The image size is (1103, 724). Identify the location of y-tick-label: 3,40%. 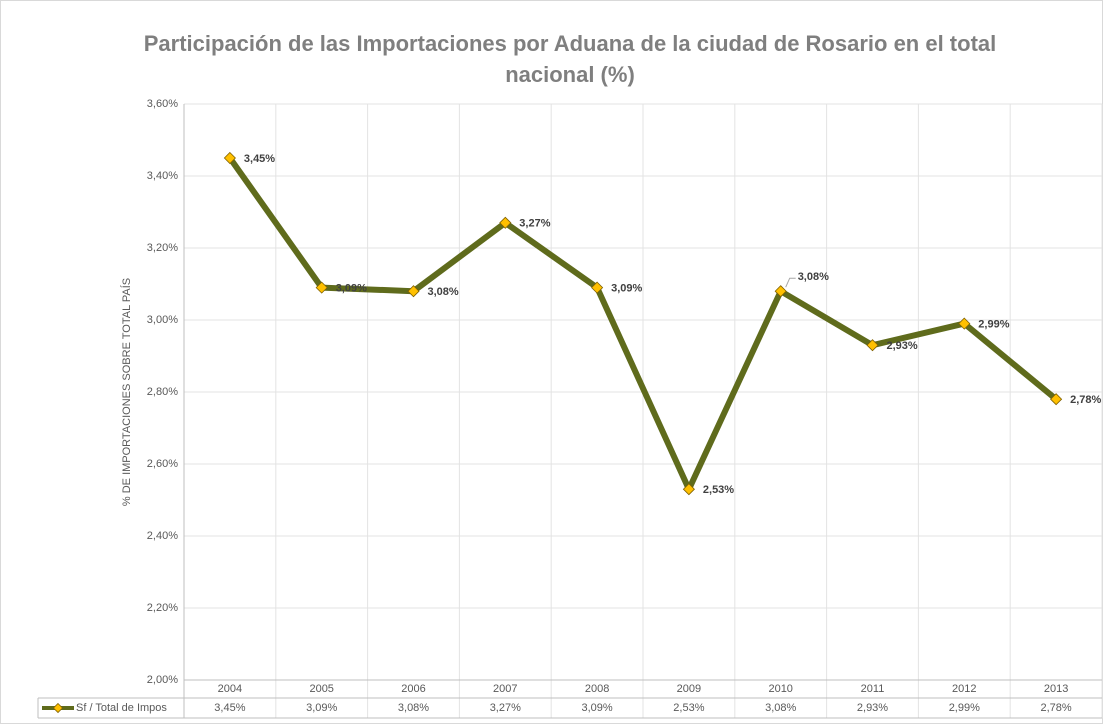
(162, 176).